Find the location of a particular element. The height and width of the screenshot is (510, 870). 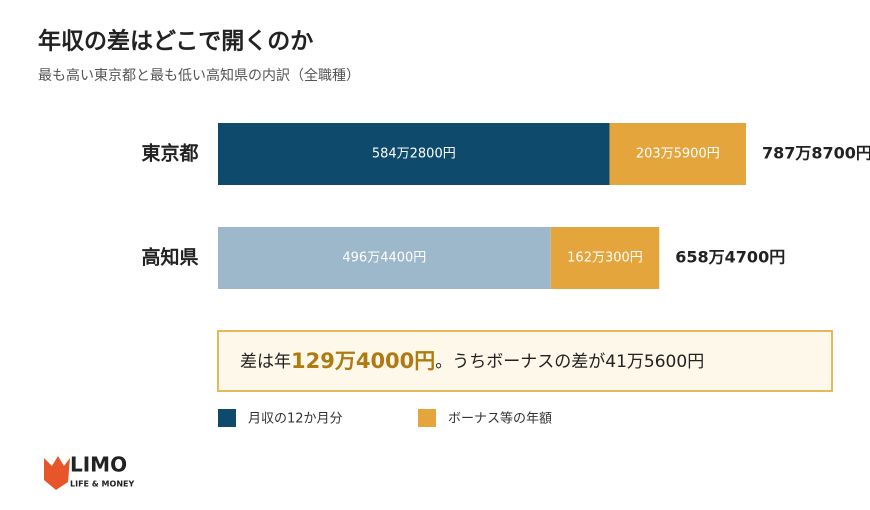

legend-label: 月収の12か月分 is located at coordinates (295, 419).